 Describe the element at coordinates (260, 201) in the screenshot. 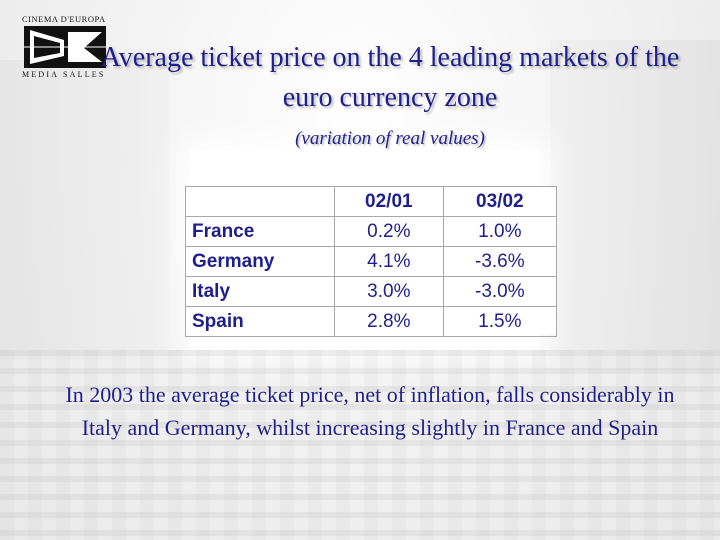

I see `table-header-corner` at that location.